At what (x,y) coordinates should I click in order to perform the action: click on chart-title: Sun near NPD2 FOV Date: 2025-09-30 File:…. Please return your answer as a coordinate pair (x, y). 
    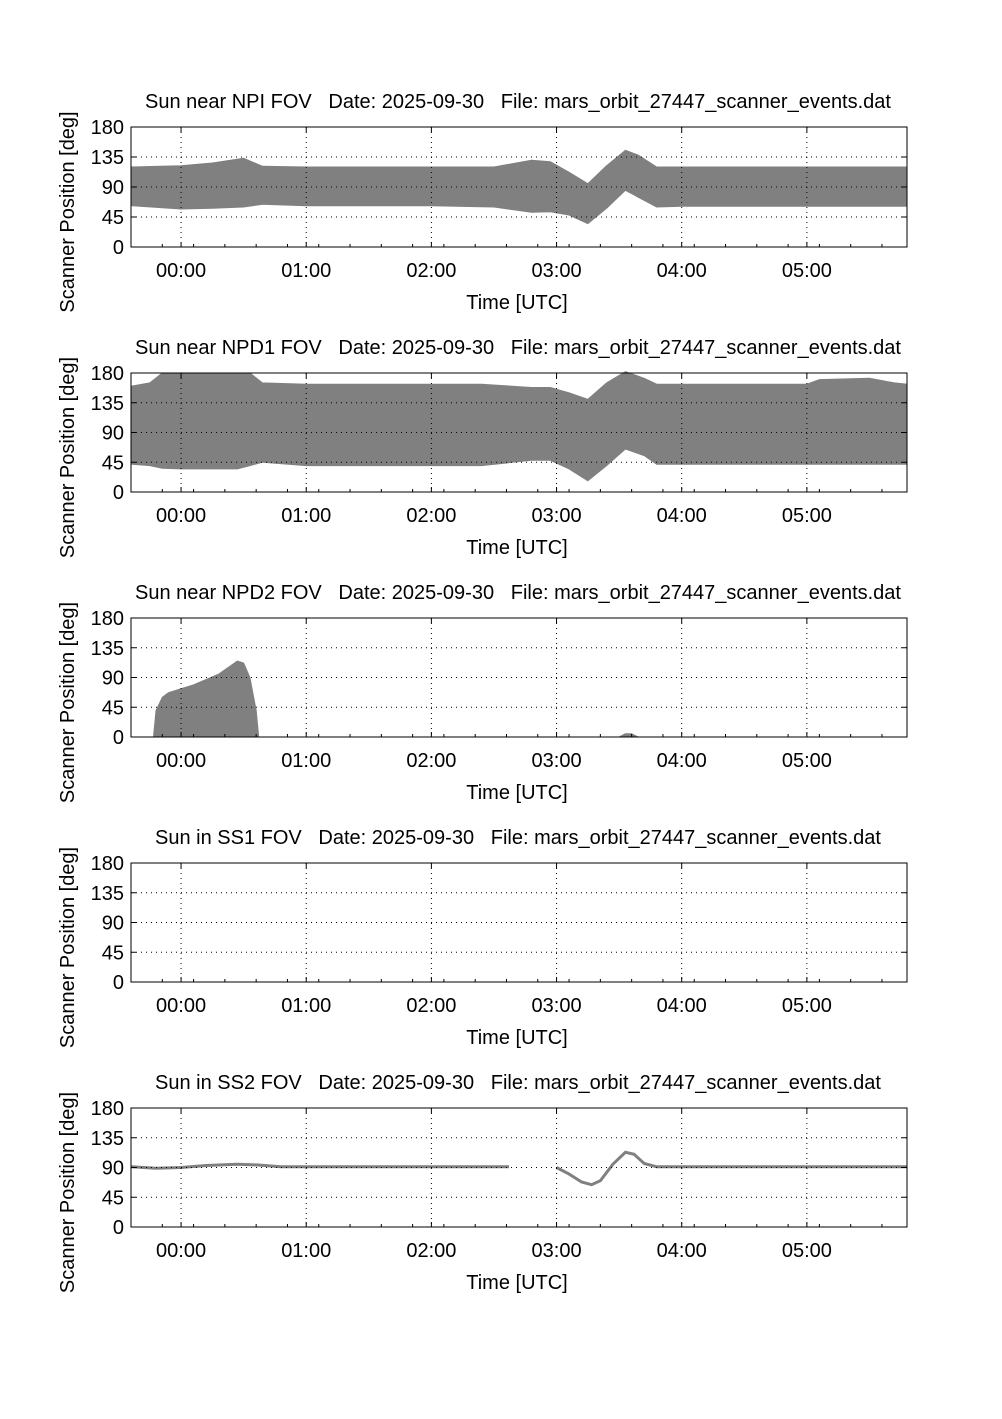
    Looking at the image, I should click on (518, 593).